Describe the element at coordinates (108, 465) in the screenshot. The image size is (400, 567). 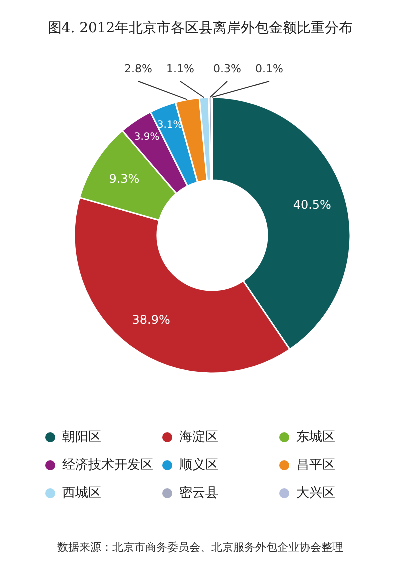
I see `legend-label: 经济技术开发区` at that location.